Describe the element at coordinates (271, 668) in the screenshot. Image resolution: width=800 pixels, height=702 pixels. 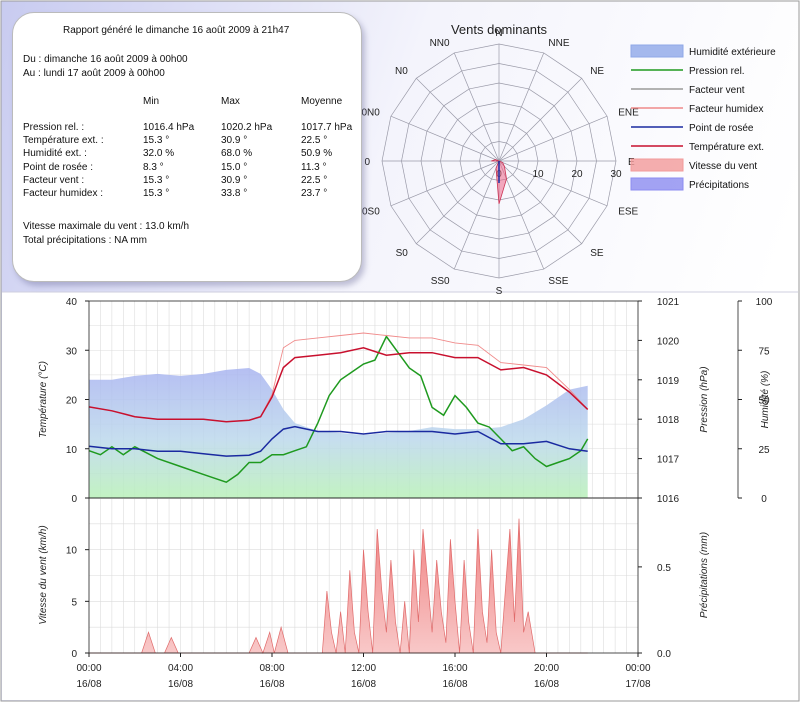
I see `x-tick-time: 08:00` at that location.